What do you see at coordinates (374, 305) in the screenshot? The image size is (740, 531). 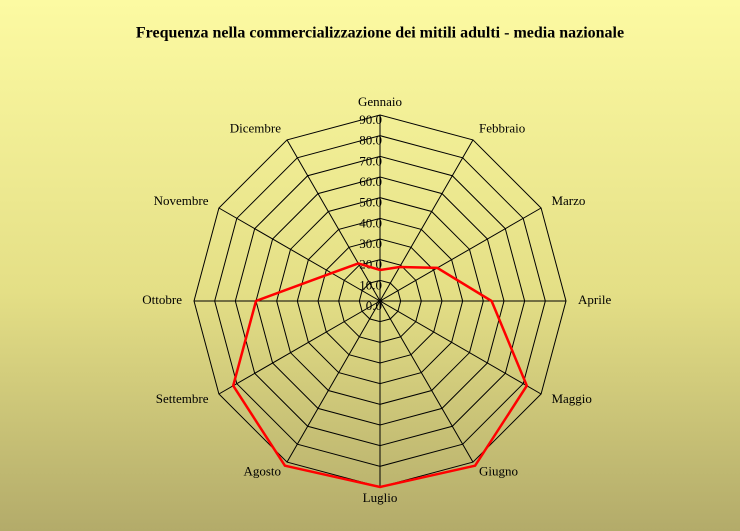 I see `tick-label: 0.0` at bounding box center [374, 305].